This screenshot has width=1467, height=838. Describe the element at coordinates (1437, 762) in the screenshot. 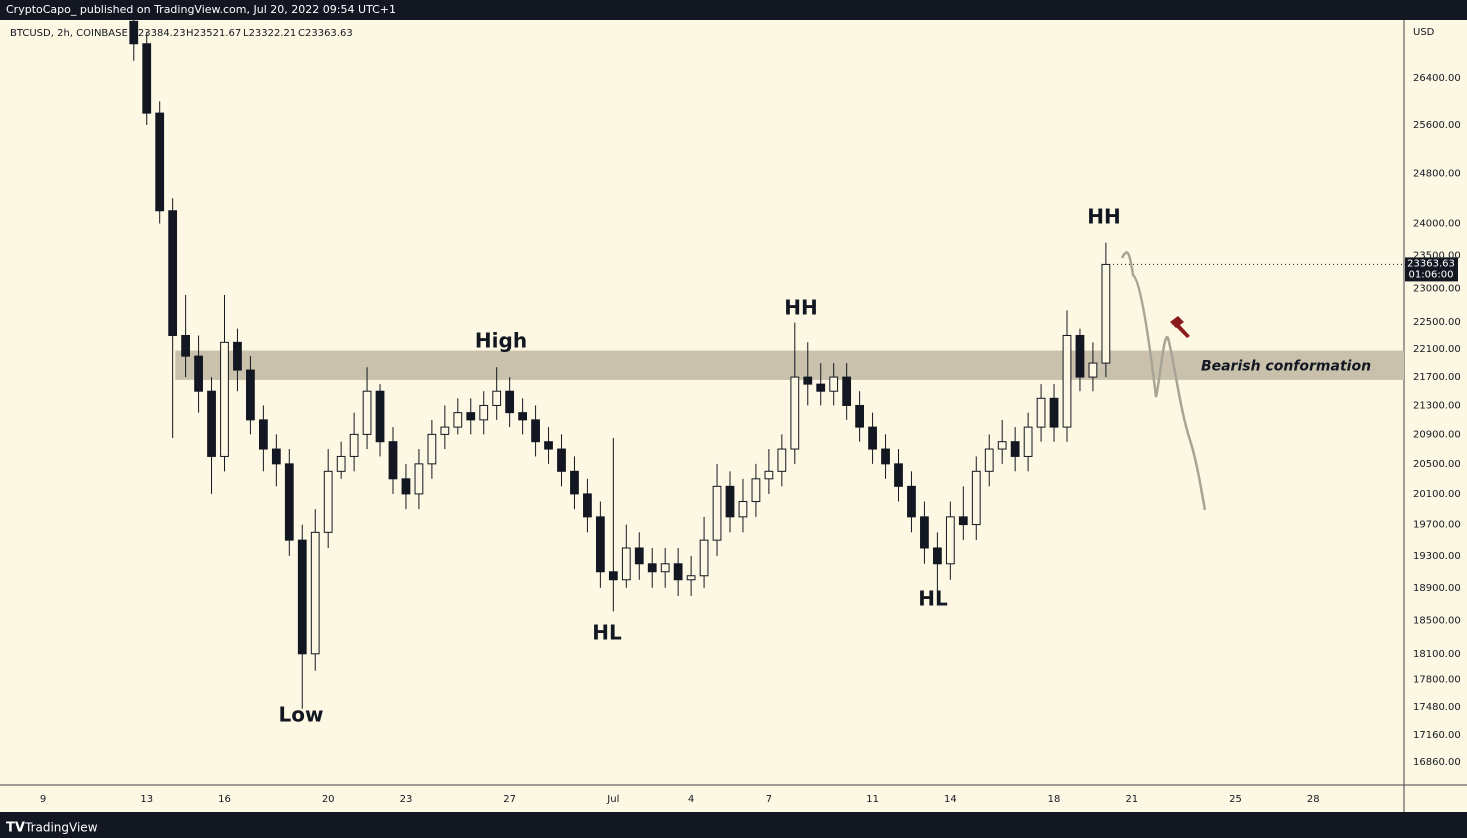

I see `y-tick-label: 16860.00` at that location.